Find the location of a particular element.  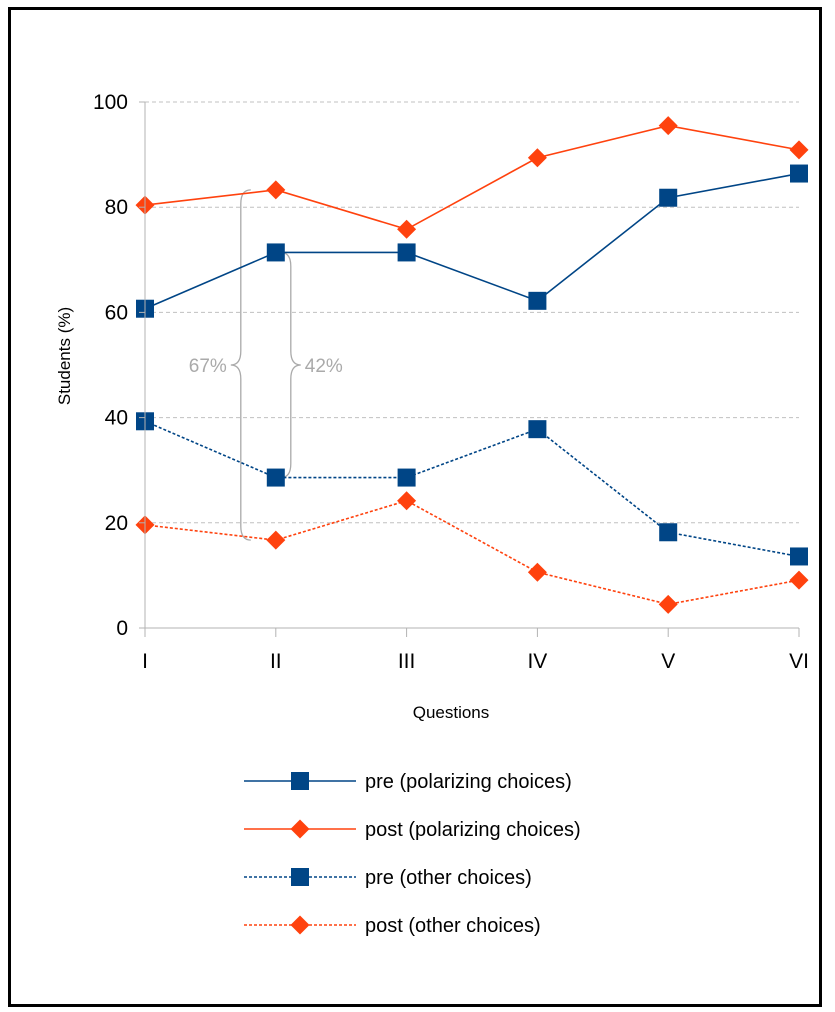

x-tick-label: II is located at coordinates (276, 661).